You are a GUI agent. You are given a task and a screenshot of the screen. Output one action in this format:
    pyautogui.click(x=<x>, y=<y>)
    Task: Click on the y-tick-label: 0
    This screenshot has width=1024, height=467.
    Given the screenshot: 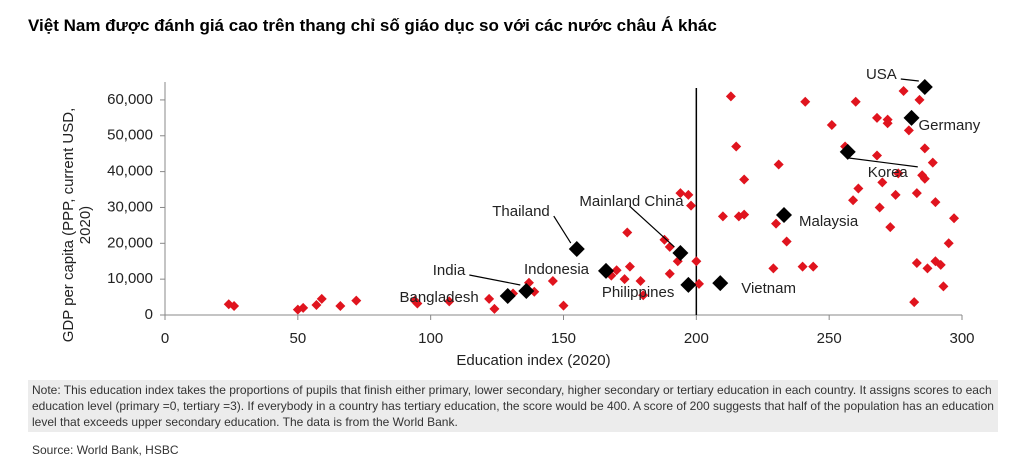 What is the action you would take?
    pyautogui.click(x=149, y=314)
    